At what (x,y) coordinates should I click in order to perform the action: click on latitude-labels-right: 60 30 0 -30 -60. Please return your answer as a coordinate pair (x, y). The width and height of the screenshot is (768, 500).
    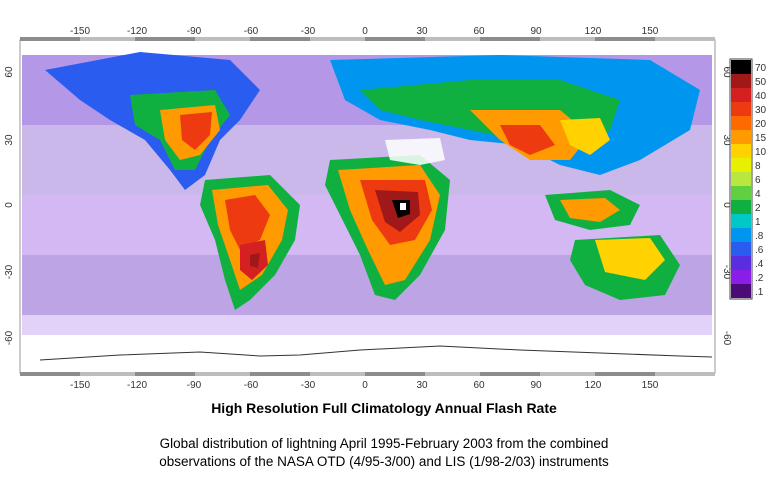
    Looking at the image, I should click on (726, 205).